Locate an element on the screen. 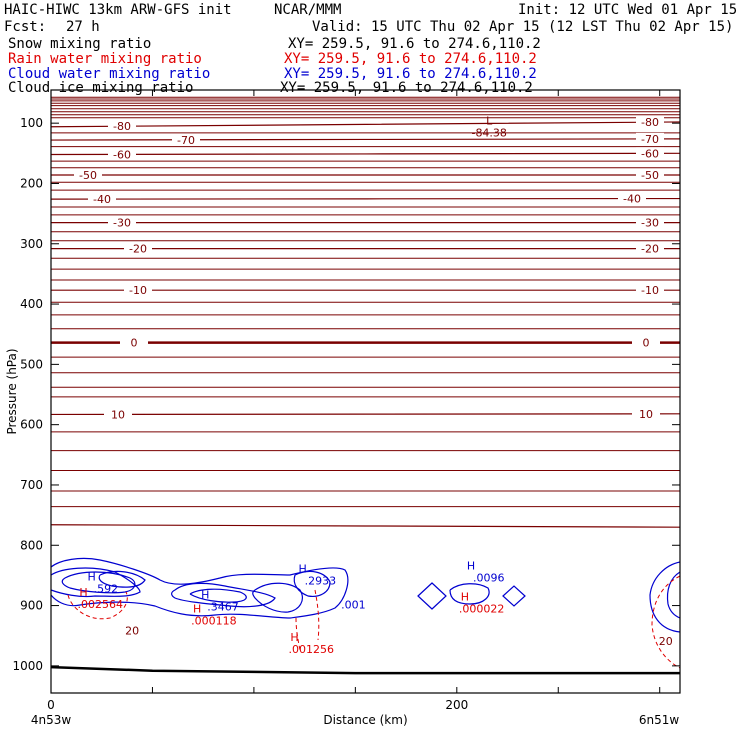 This screenshot has height=740, width=740. isotherm-label: -10 is located at coordinates (650, 290).